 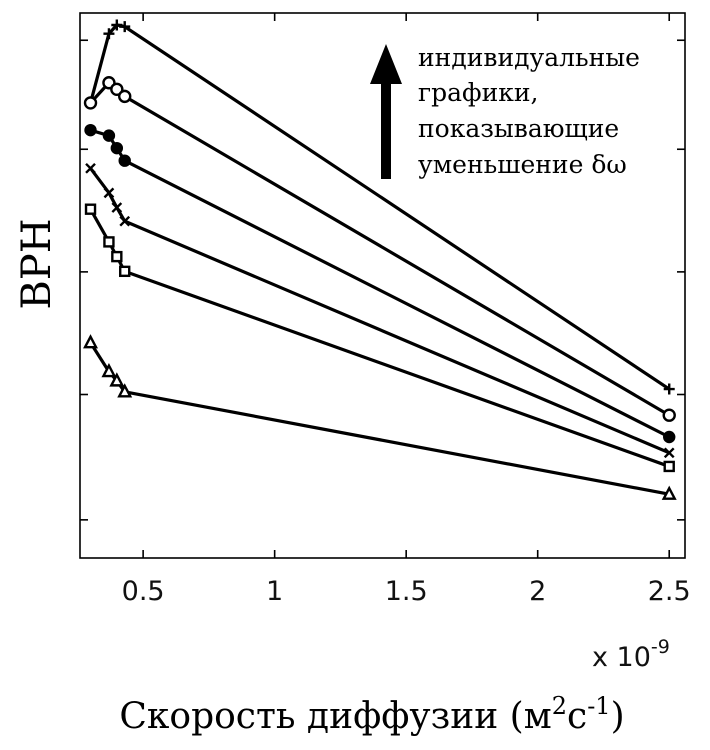 What do you see at coordinates (631, 654) in the screenshot?
I see `x-multiplier-label: x 10-9` at bounding box center [631, 654].